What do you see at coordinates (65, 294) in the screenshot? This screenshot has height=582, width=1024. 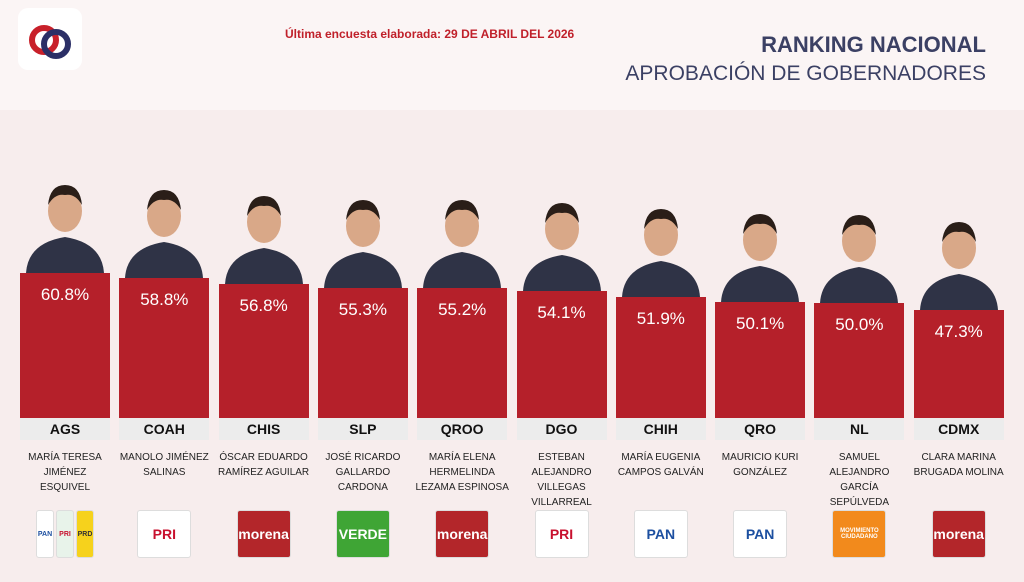 I see `value-label: 60.8%` at bounding box center [65, 294].